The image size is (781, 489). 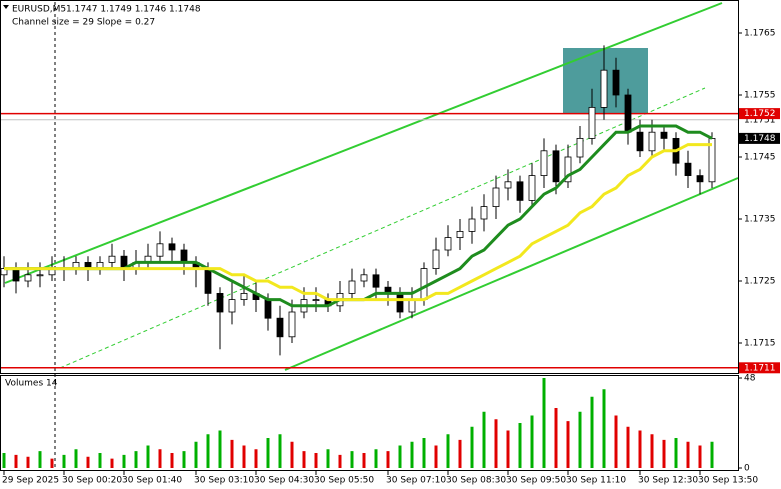 What do you see at coordinates (152, 481) in the screenshot?
I see `x-tick-label: 30 Sep 01:40` at bounding box center [152, 481].